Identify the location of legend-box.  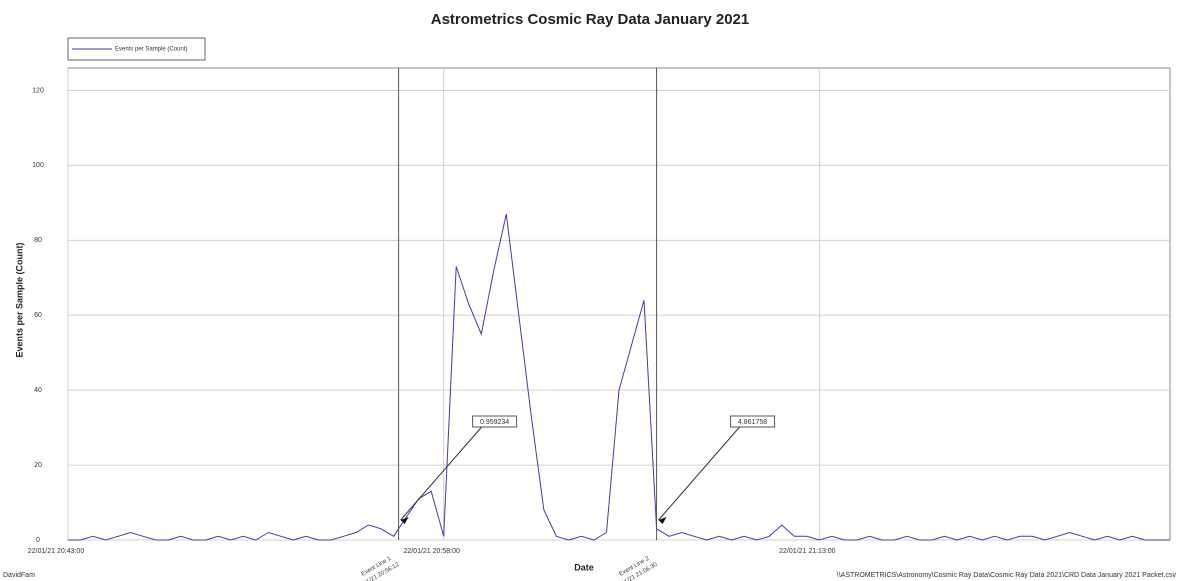
(136, 49).